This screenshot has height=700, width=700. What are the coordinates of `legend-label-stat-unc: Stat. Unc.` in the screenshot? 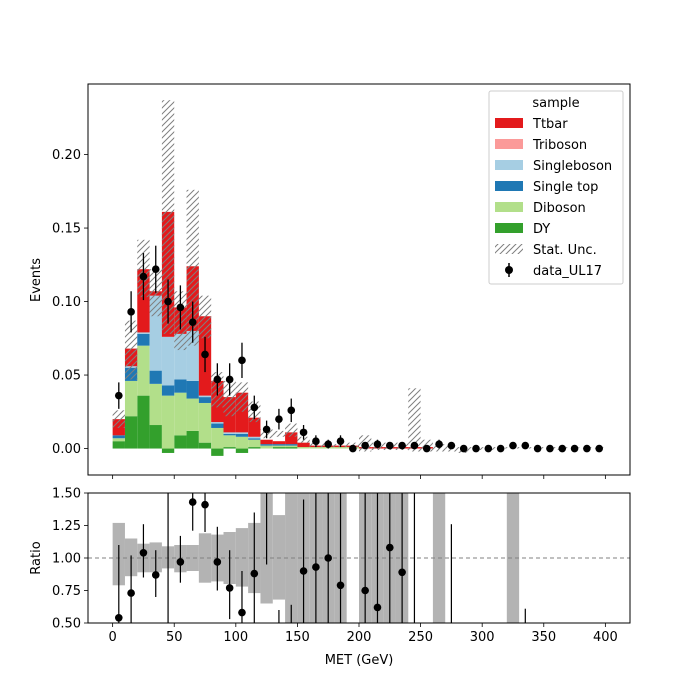 It's located at (565, 250).